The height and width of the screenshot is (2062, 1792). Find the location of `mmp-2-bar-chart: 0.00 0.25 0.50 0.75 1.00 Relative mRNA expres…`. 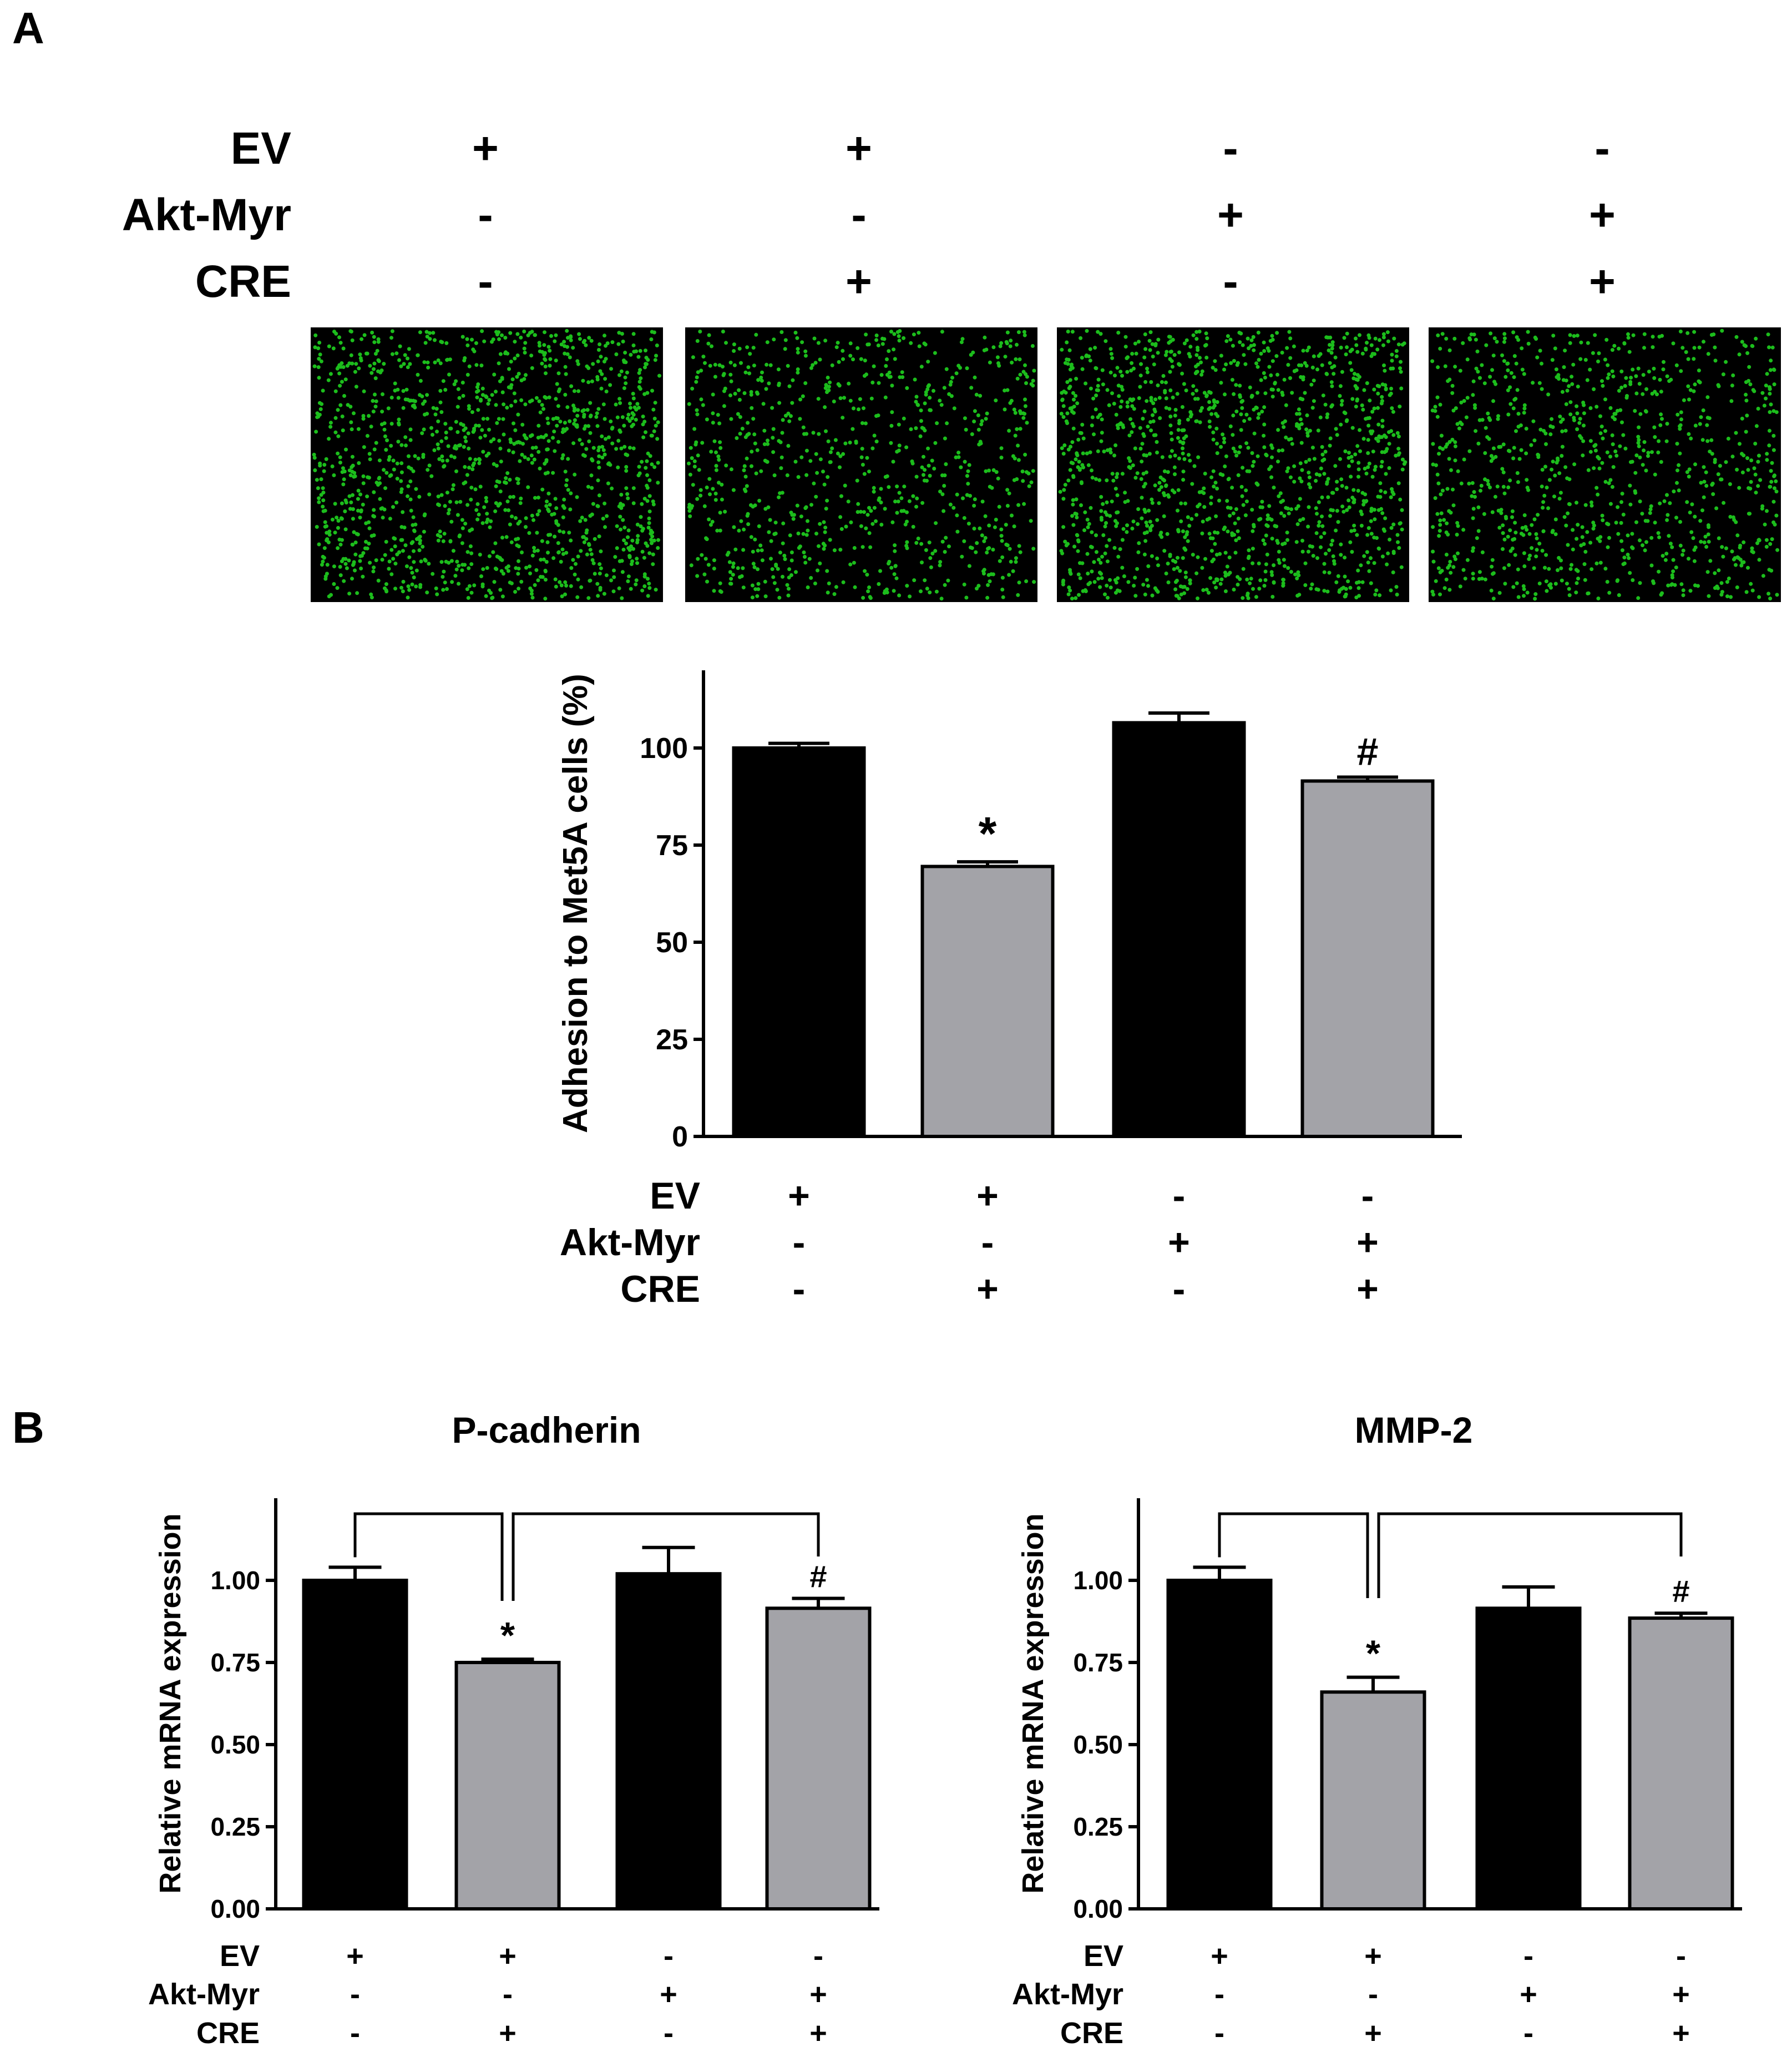

mmp-2-bar-chart: 0.00 0.25 0.50 0.75 1.00 Relative mRNA expres… is located at coordinates (1377, 1729).